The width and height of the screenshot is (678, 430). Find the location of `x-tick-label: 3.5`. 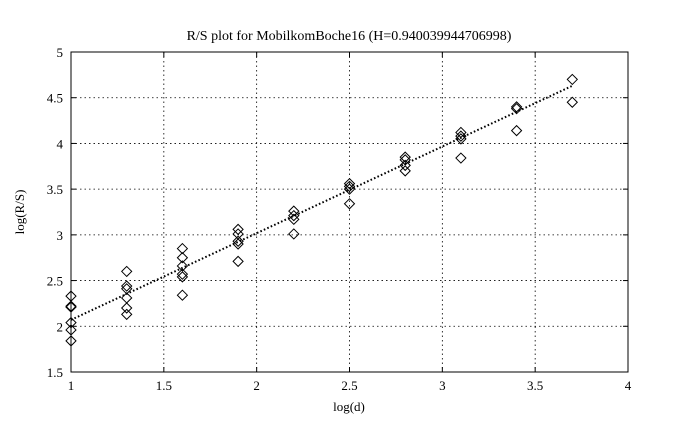

x-tick-label: 3.5 is located at coordinates (535, 385).